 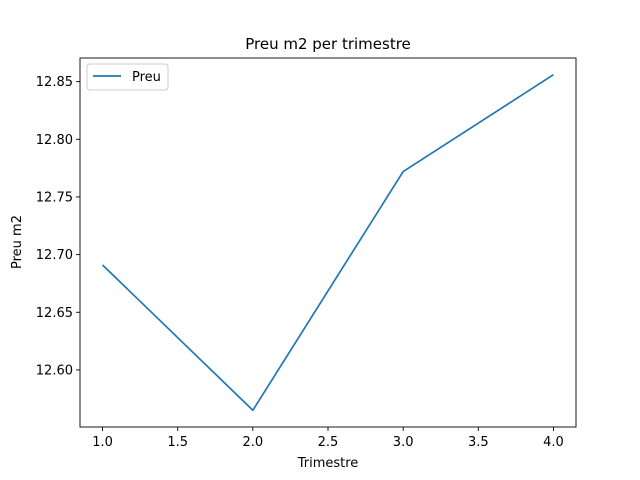 What do you see at coordinates (177, 442) in the screenshot?
I see `x-tick-label: 1.5` at bounding box center [177, 442].